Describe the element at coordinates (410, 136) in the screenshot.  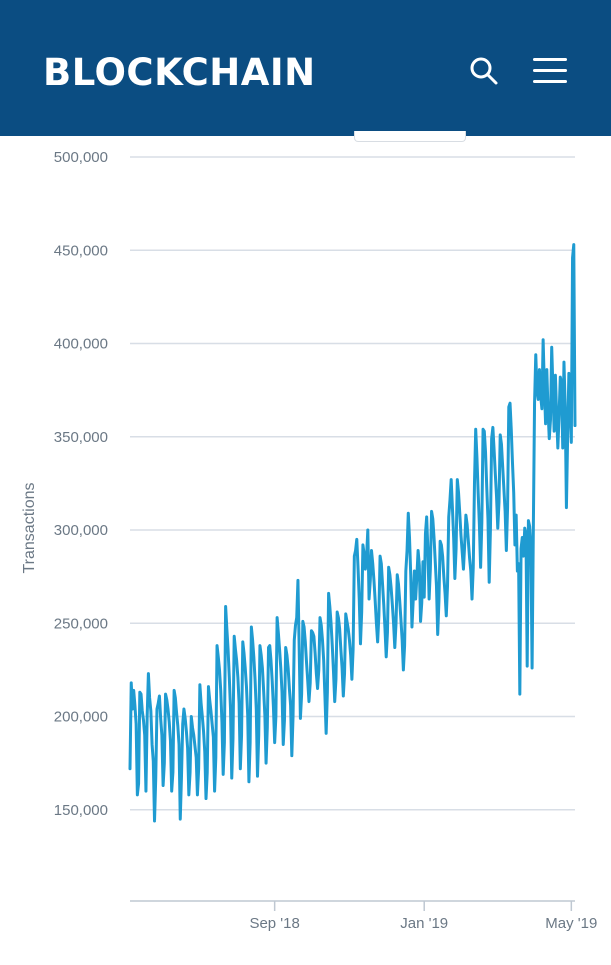
I see `timespan-dropdown-edge` at that location.